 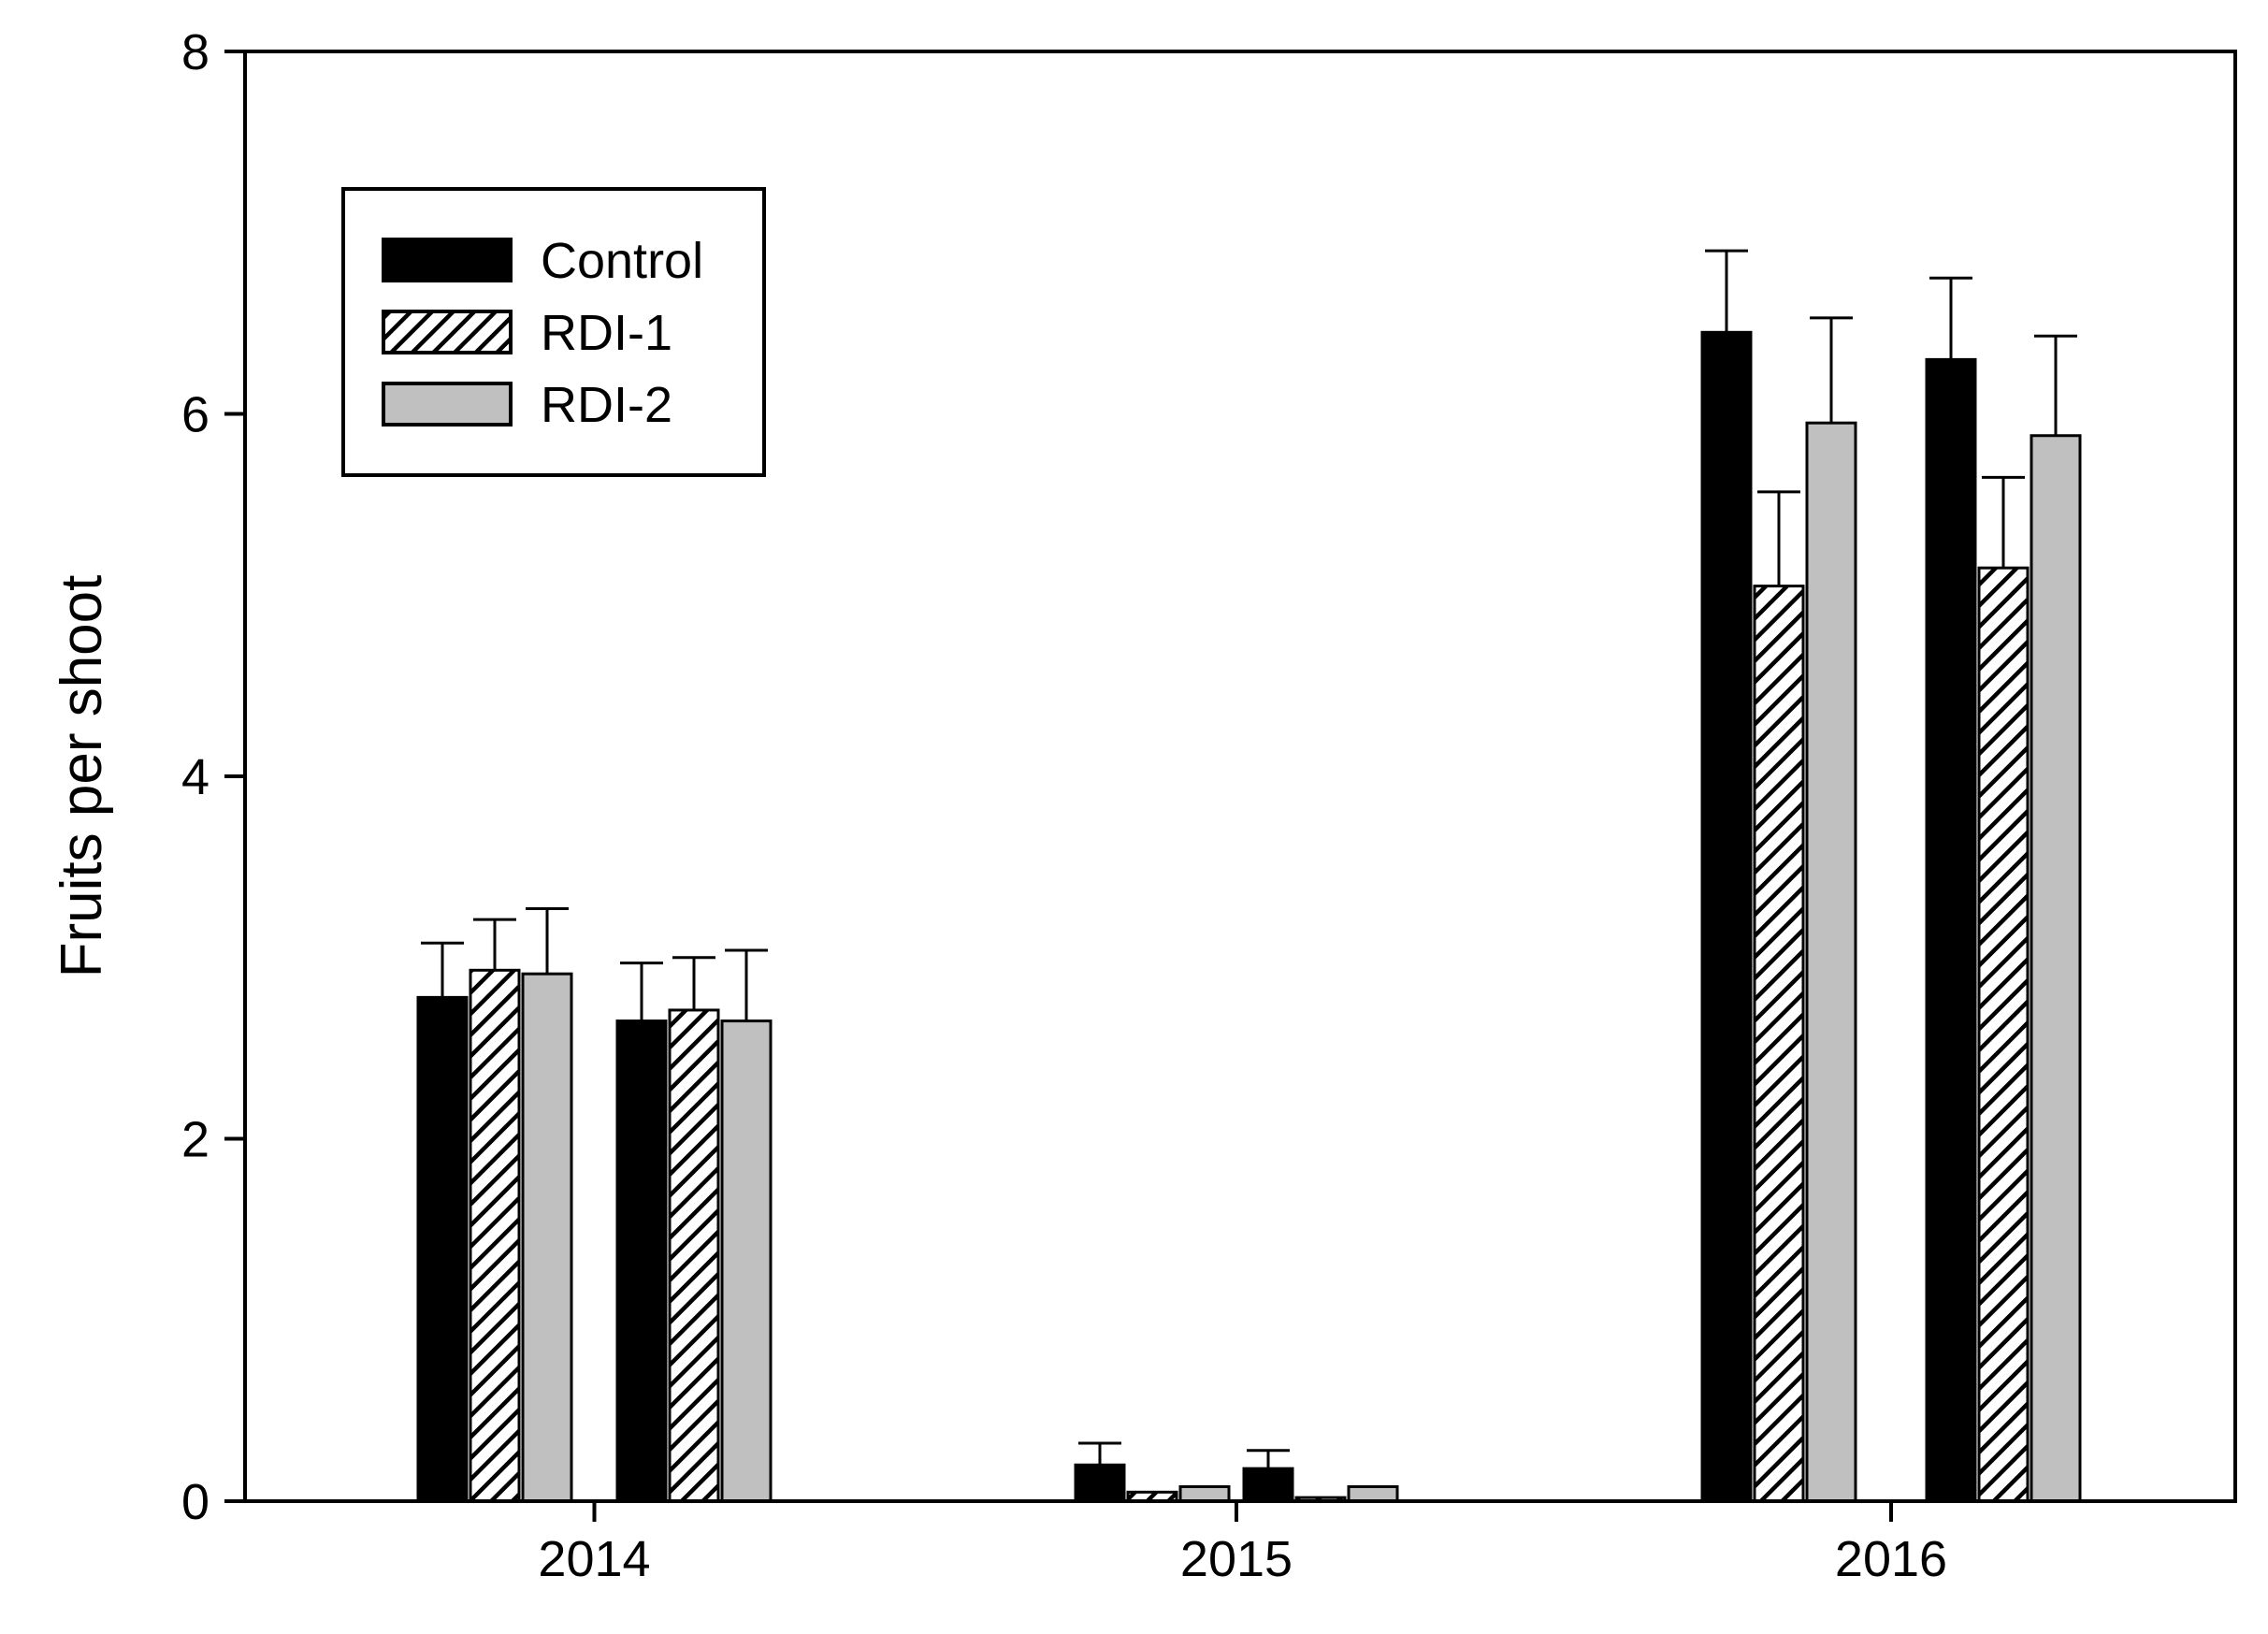 What do you see at coordinates (447, 260) in the screenshot?
I see `legend-swatch-control` at bounding box center [447, 260].